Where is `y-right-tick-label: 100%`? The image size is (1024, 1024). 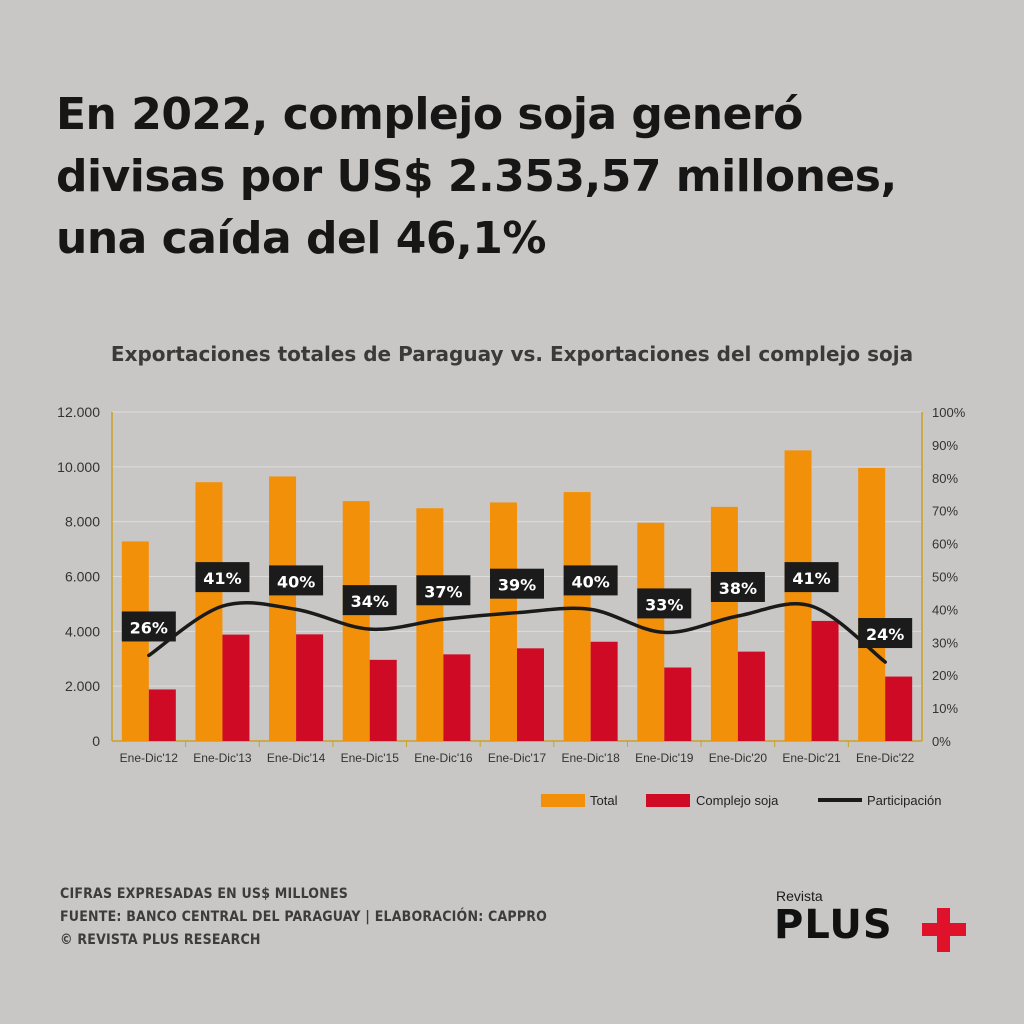 y-right-tick-label: 100% is located at coordinates (949, 412).